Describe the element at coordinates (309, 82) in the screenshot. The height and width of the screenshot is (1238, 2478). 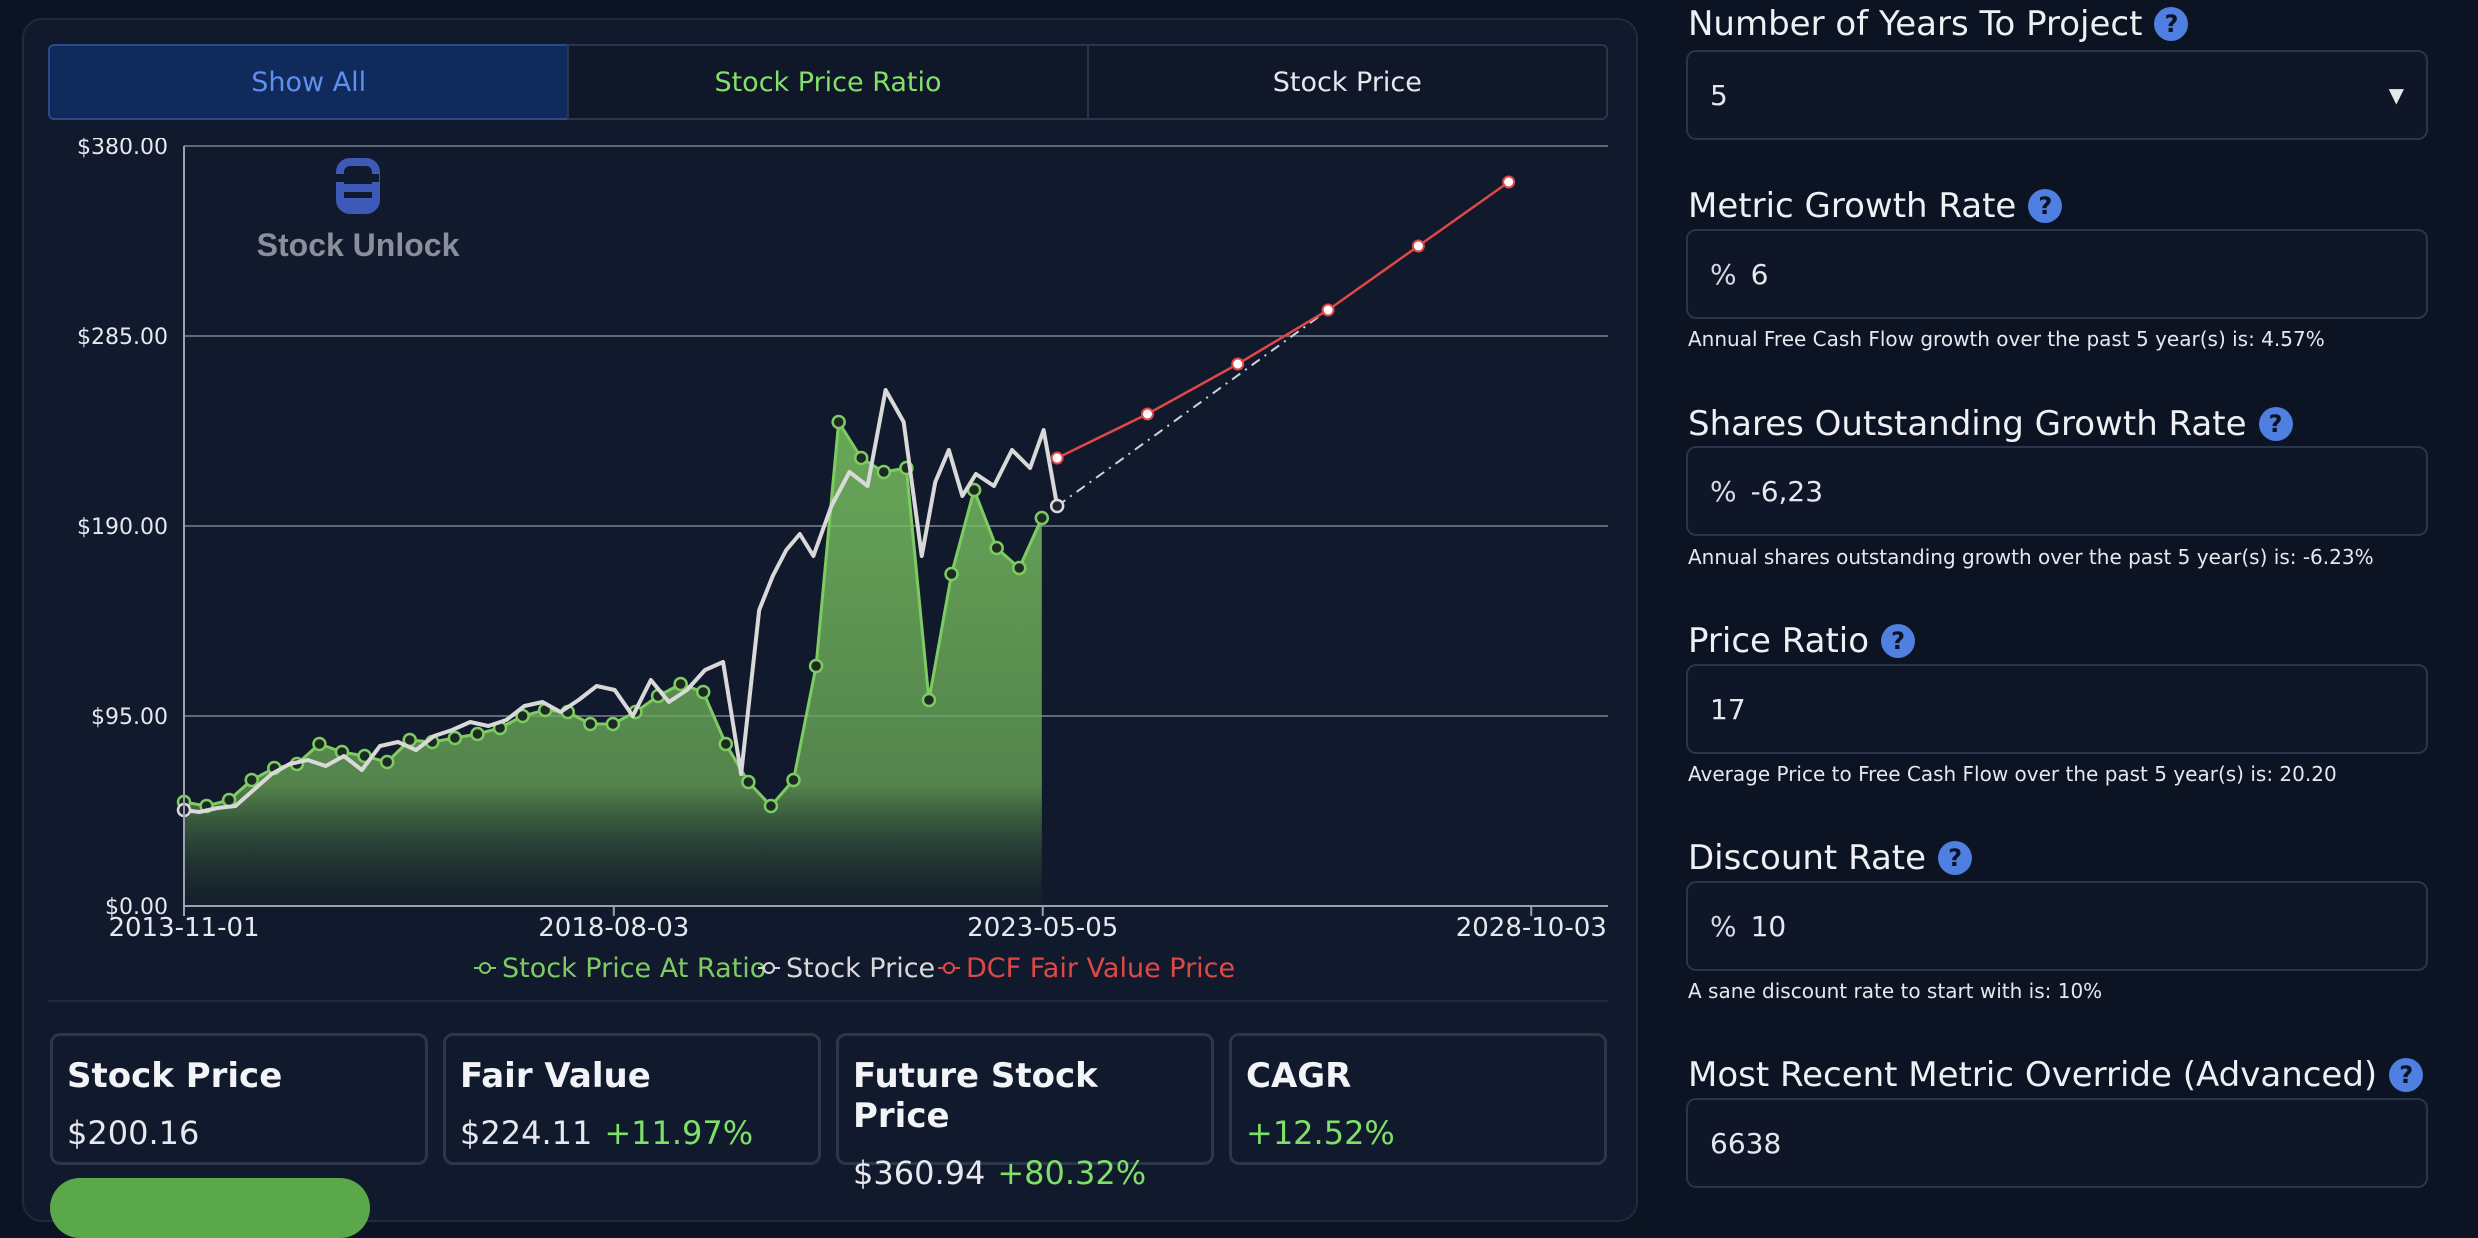
I see `tab-show-all: Show All` at that location.